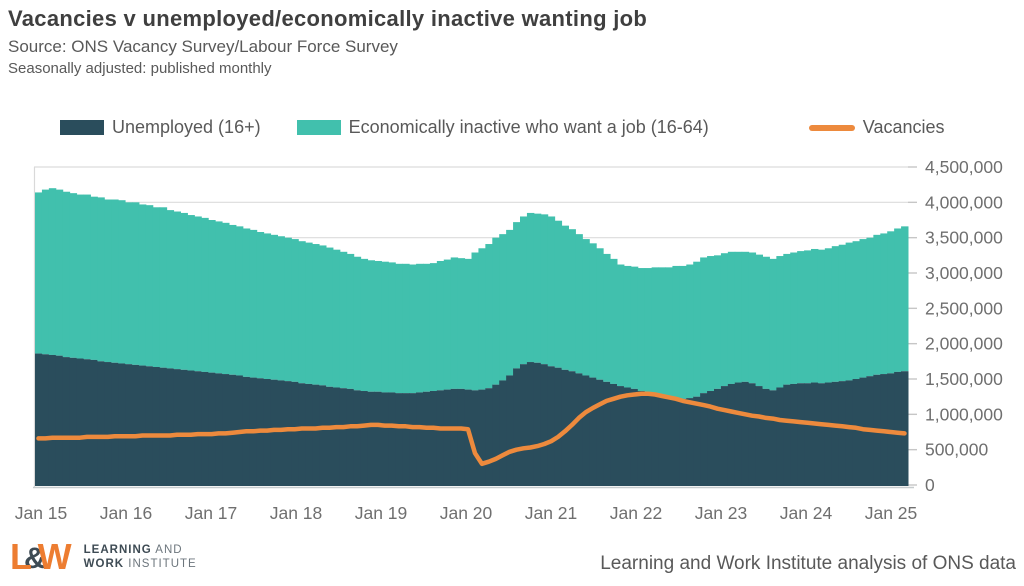 The width and height of the screenshot is (1024, 586). Describe the element at coordinates (964, 379) in the screenshot. I see `y-tick-label: 1,500,000` at that location.